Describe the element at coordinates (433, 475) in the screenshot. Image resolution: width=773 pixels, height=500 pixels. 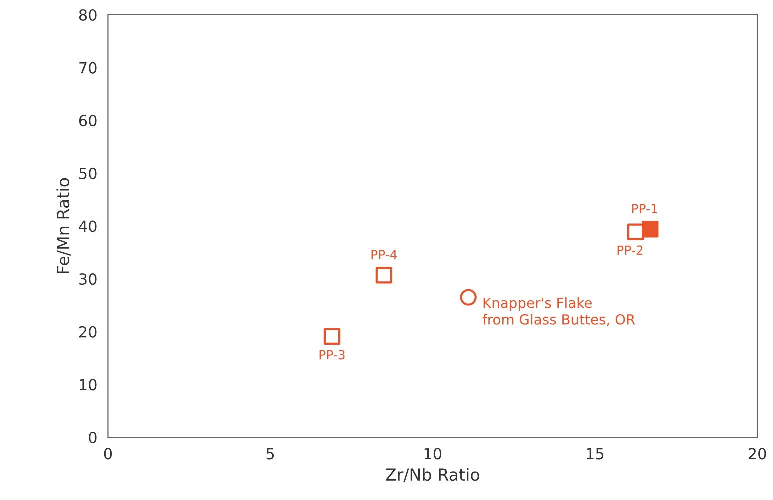
I see `x-axis-title: Zr/Nb Ratio` at that location.